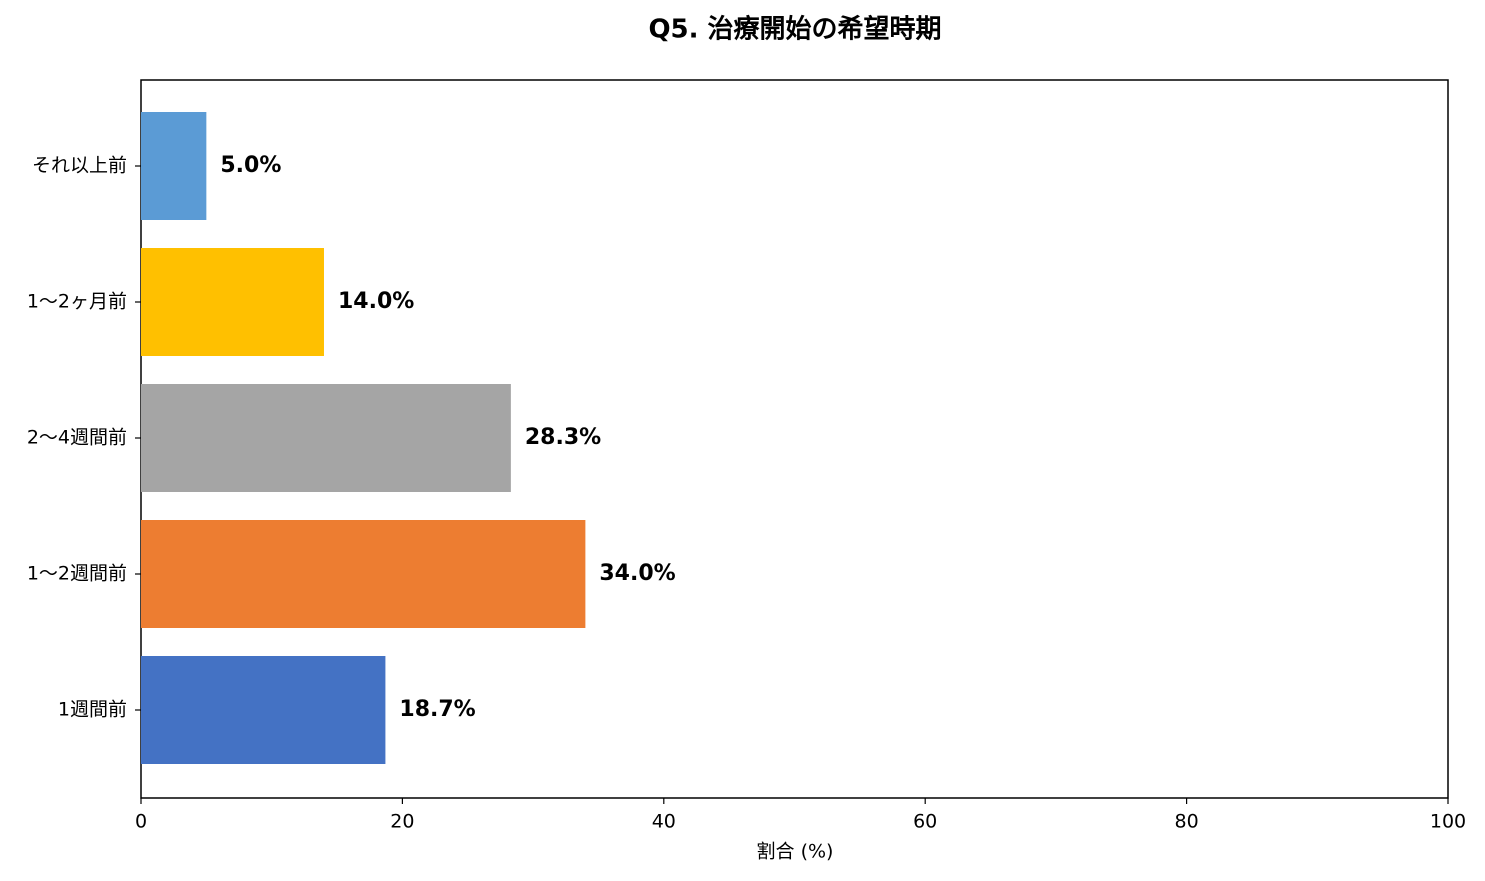 The image size is (1485, 881). Describe the element at coordinates (1448, 822) in the screenshot. I see `x-tick-label: 100` at that location.